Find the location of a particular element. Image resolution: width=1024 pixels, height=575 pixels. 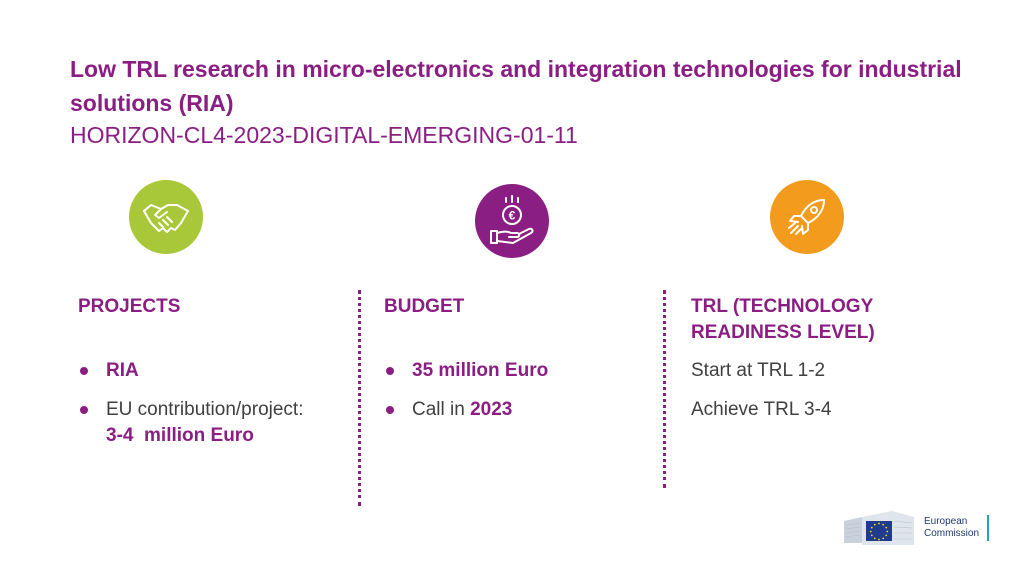

call-identifier: HORIZON-CL4-2023-DIGITAL-EMERGING-01-11 is located at coordinates (324, 135).